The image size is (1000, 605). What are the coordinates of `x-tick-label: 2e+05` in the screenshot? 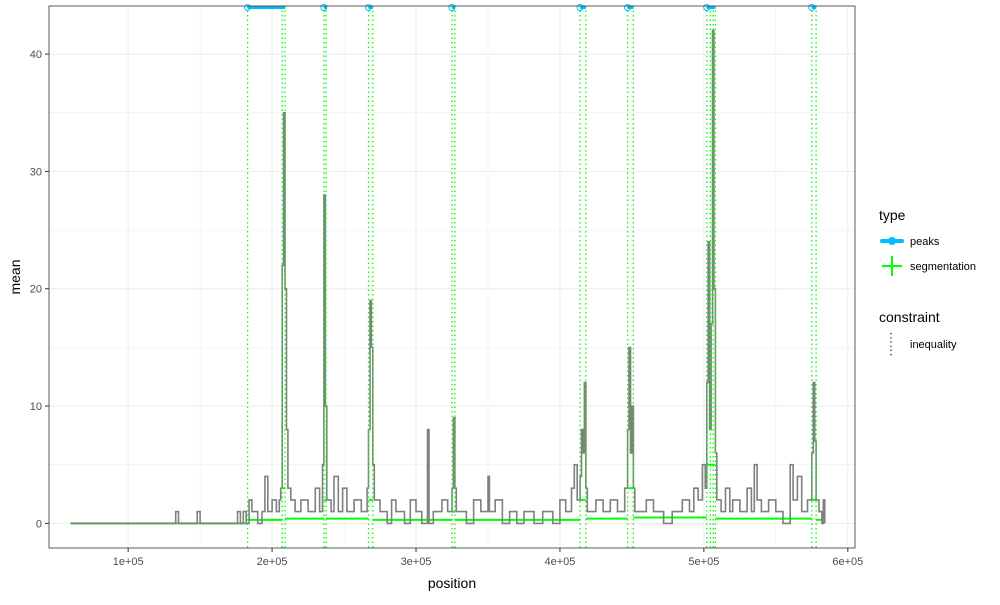 It's located at (272, 562).